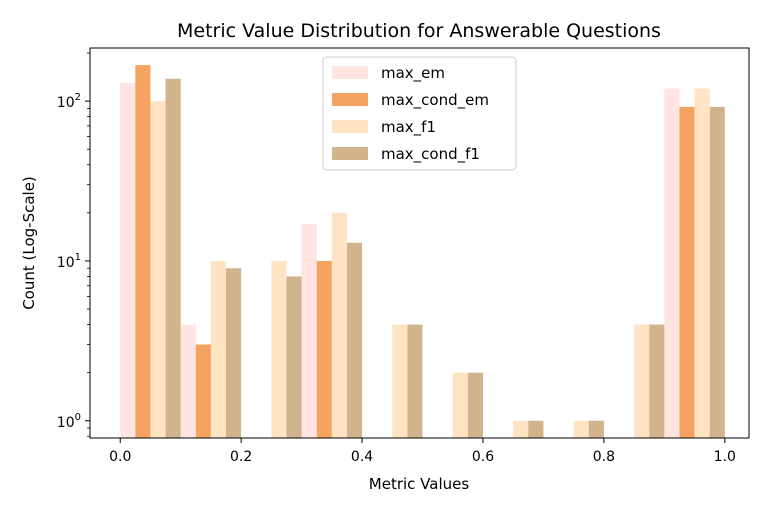 Image resolution: width=768 pixels, height=512 pixels. Describe the element at coordinates (350, 126) in the screenshot. I see `legend-swatch-max_f1` at that location.